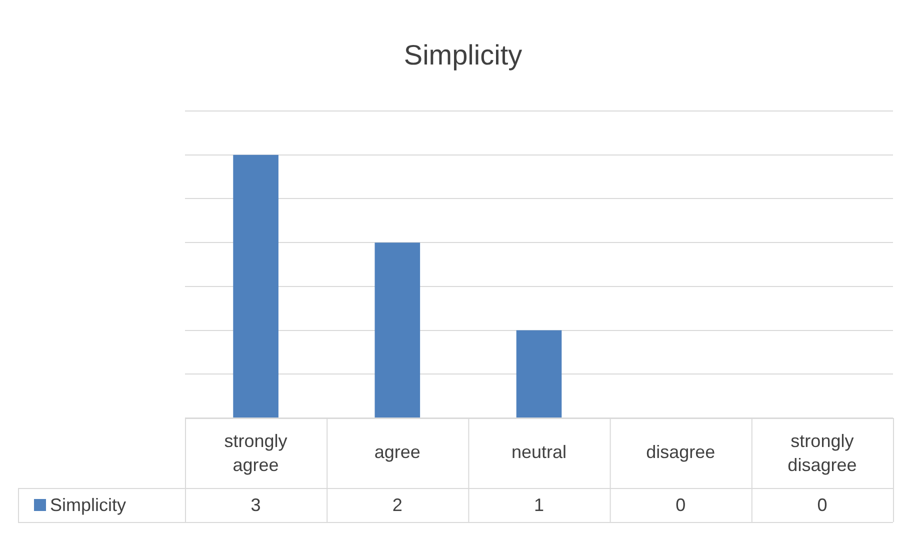 This screenshot has height=538, width=908. What do you see at coordinates (397, 504) in the screenshot?
I see `data-label: 2` at bounding box center [397, 504].